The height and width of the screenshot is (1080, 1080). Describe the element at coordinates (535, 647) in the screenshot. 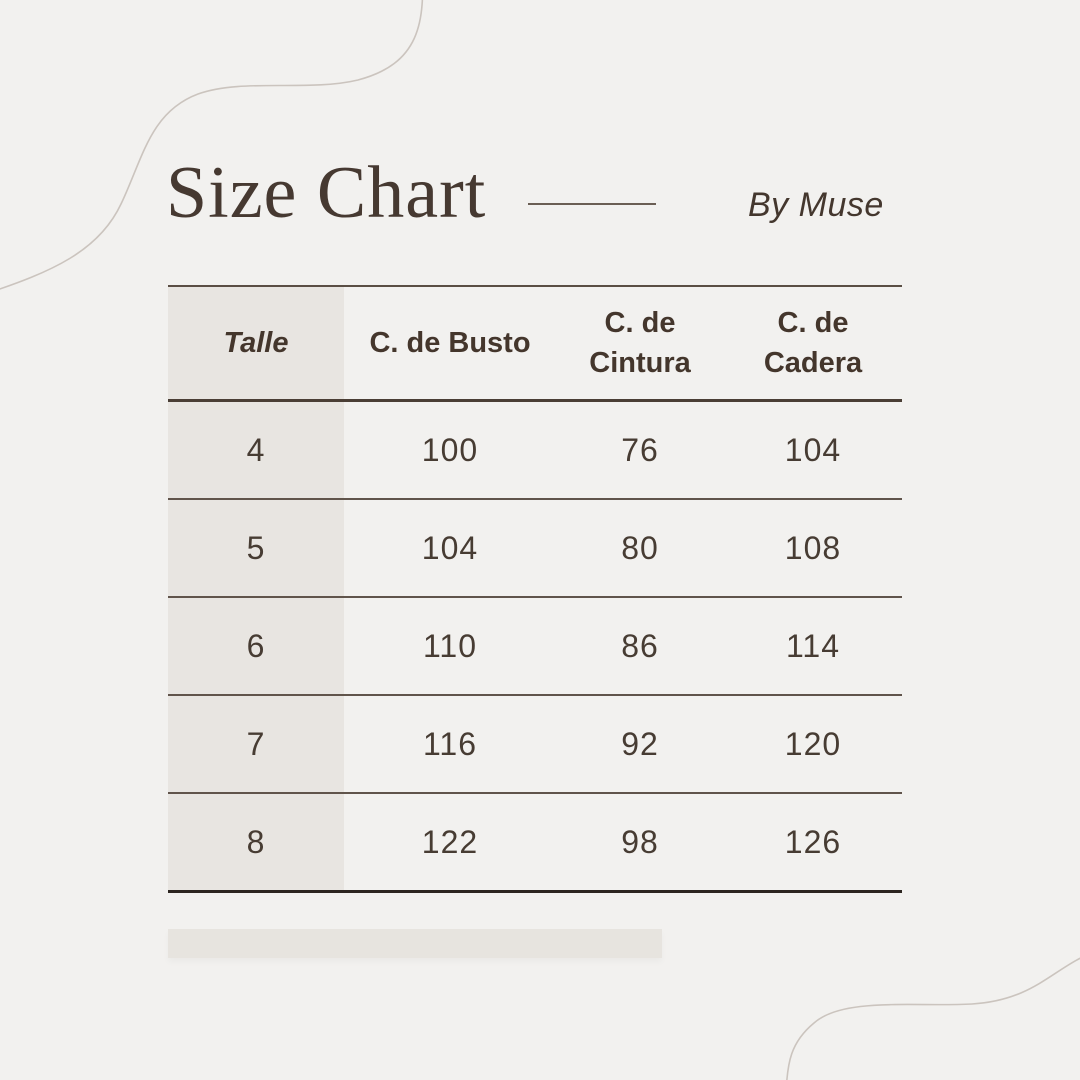

I see `table-row: 6 110 86 114` at that location.